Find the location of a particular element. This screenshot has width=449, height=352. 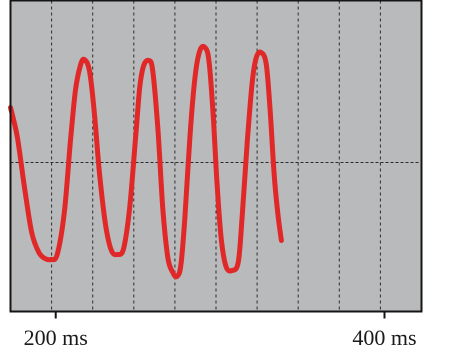

x-tick-label-200ms: 200 ms is located at coordinates (56, 337).